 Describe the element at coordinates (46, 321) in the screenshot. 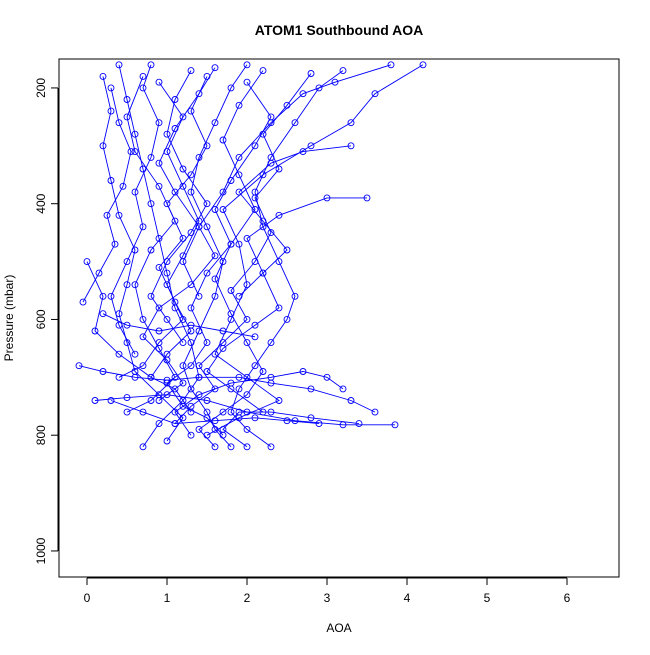

I see `y-axis: 200 400 600 800 1000` at that location.